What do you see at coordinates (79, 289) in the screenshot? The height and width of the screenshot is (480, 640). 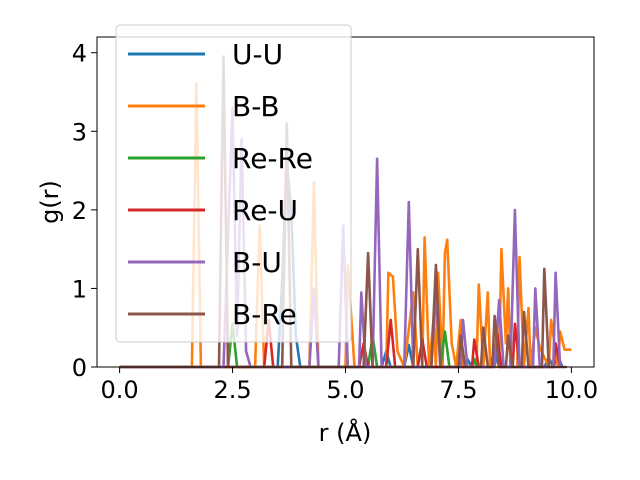 I see `y-tick-label: 1` at bounding box center [79, 289].